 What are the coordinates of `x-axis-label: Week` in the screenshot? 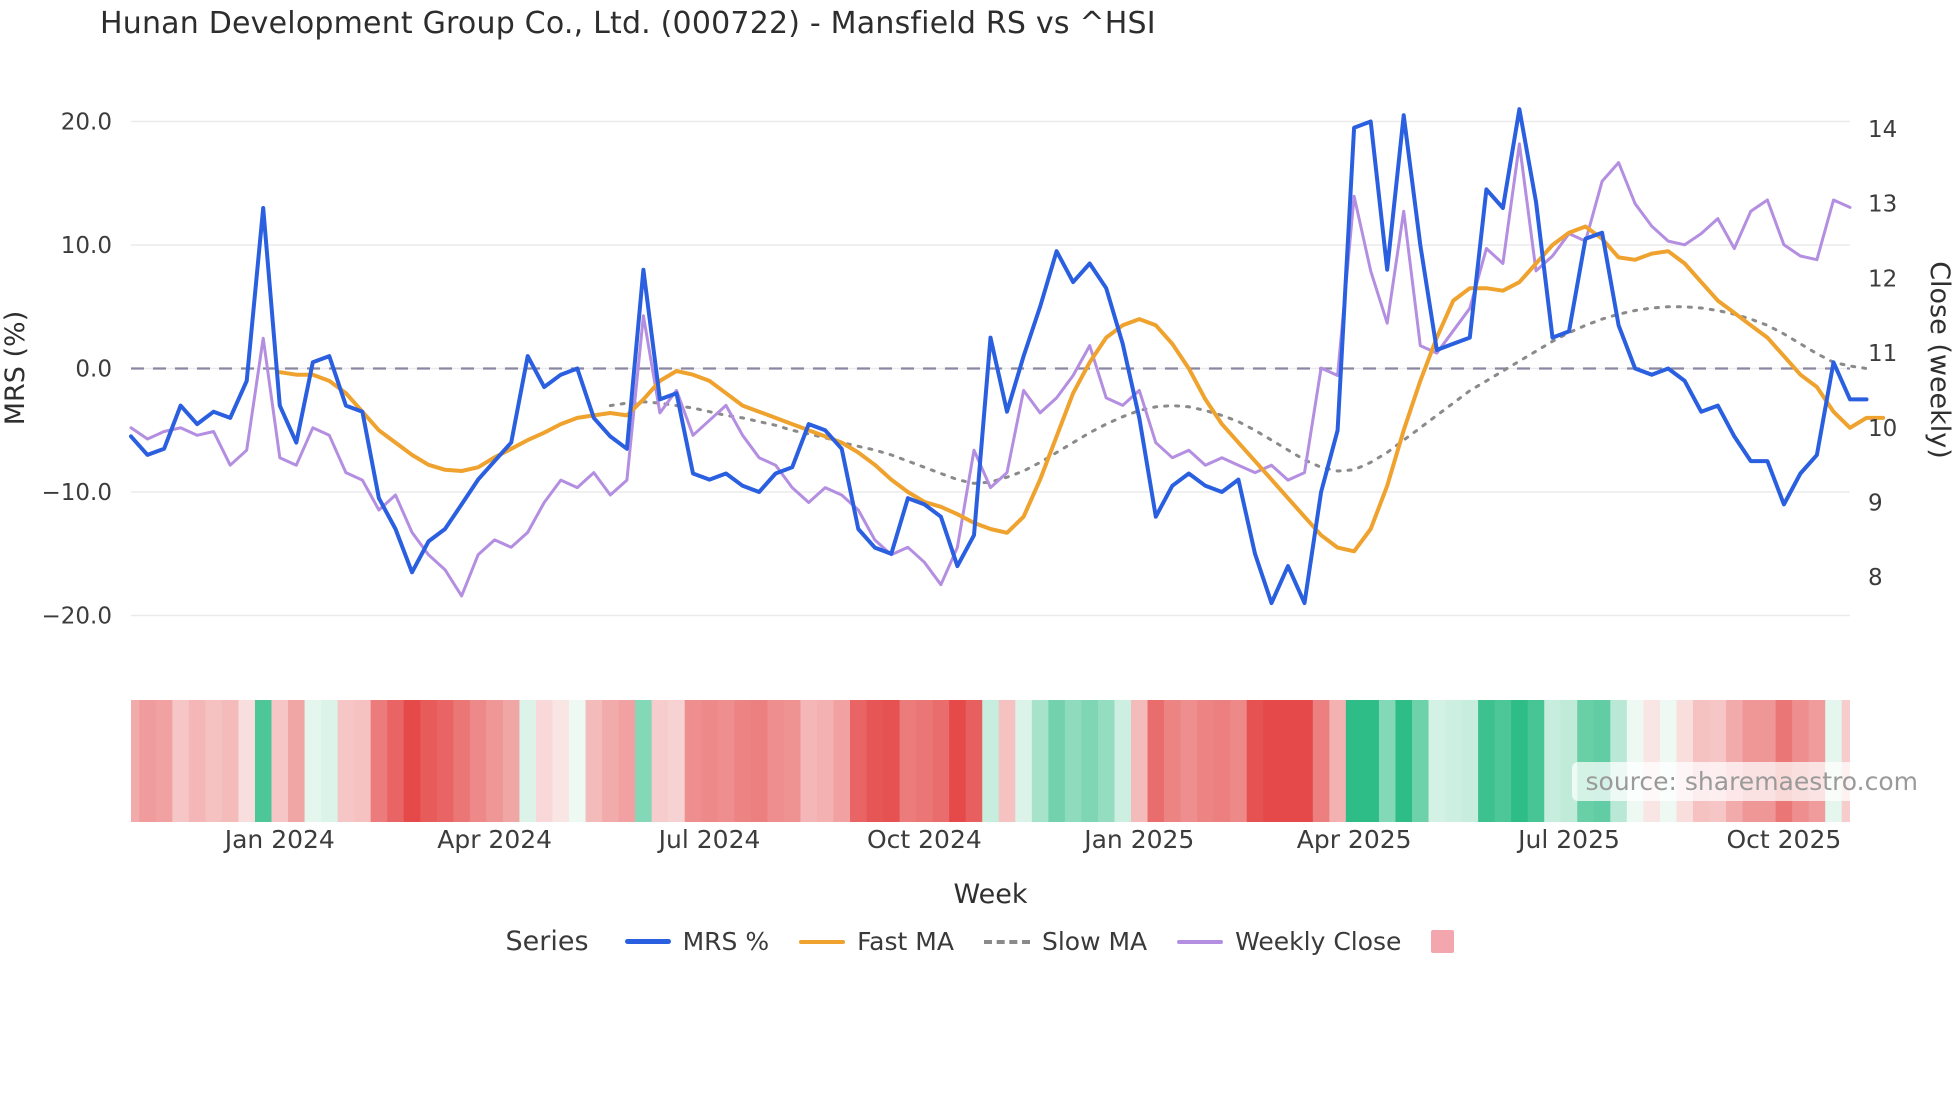 It's located at (991, 894).